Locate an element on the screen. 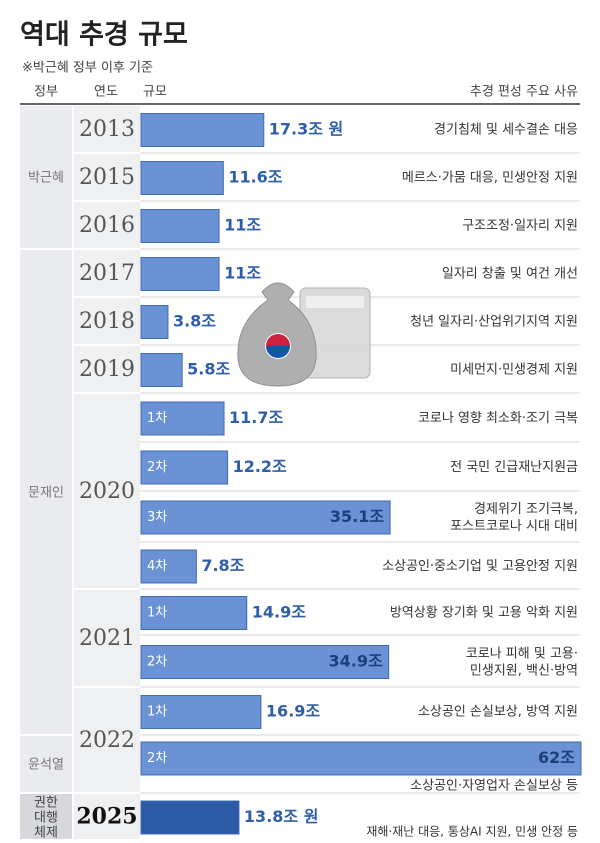 The height and width of the screenshot is (843, 600). year-label: 2015 is located at coordinates (107, 177).